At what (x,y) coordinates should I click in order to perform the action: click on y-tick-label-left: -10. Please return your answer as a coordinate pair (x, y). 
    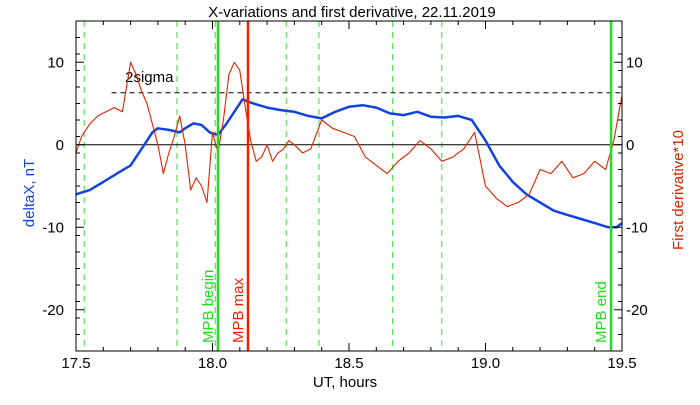
    Looking at the image, I should click on (53, 227).